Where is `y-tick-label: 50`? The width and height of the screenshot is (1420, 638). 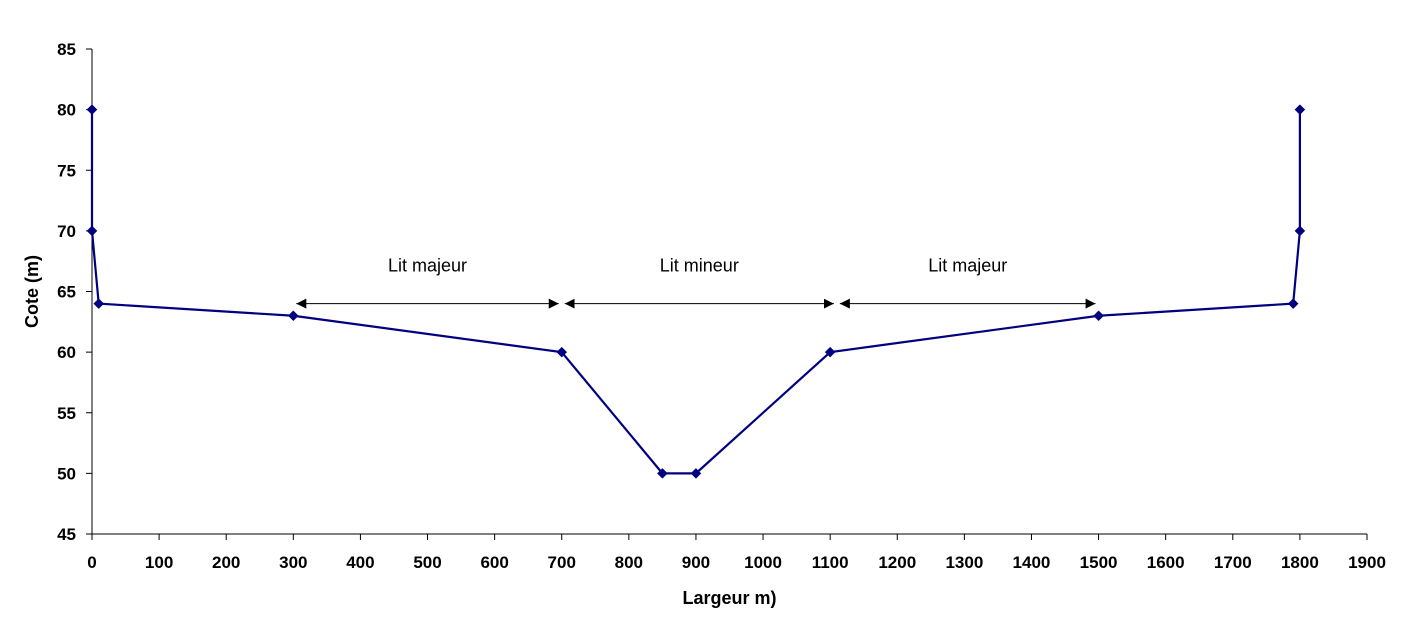
y-tick-label: 50 is located at coordinates (66, 473).